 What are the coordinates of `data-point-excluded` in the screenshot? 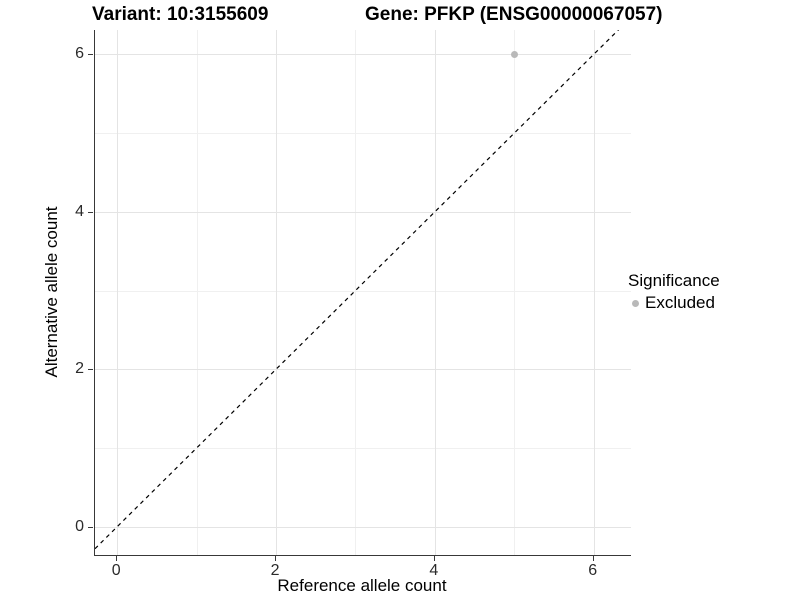 It's located at (514, 54).